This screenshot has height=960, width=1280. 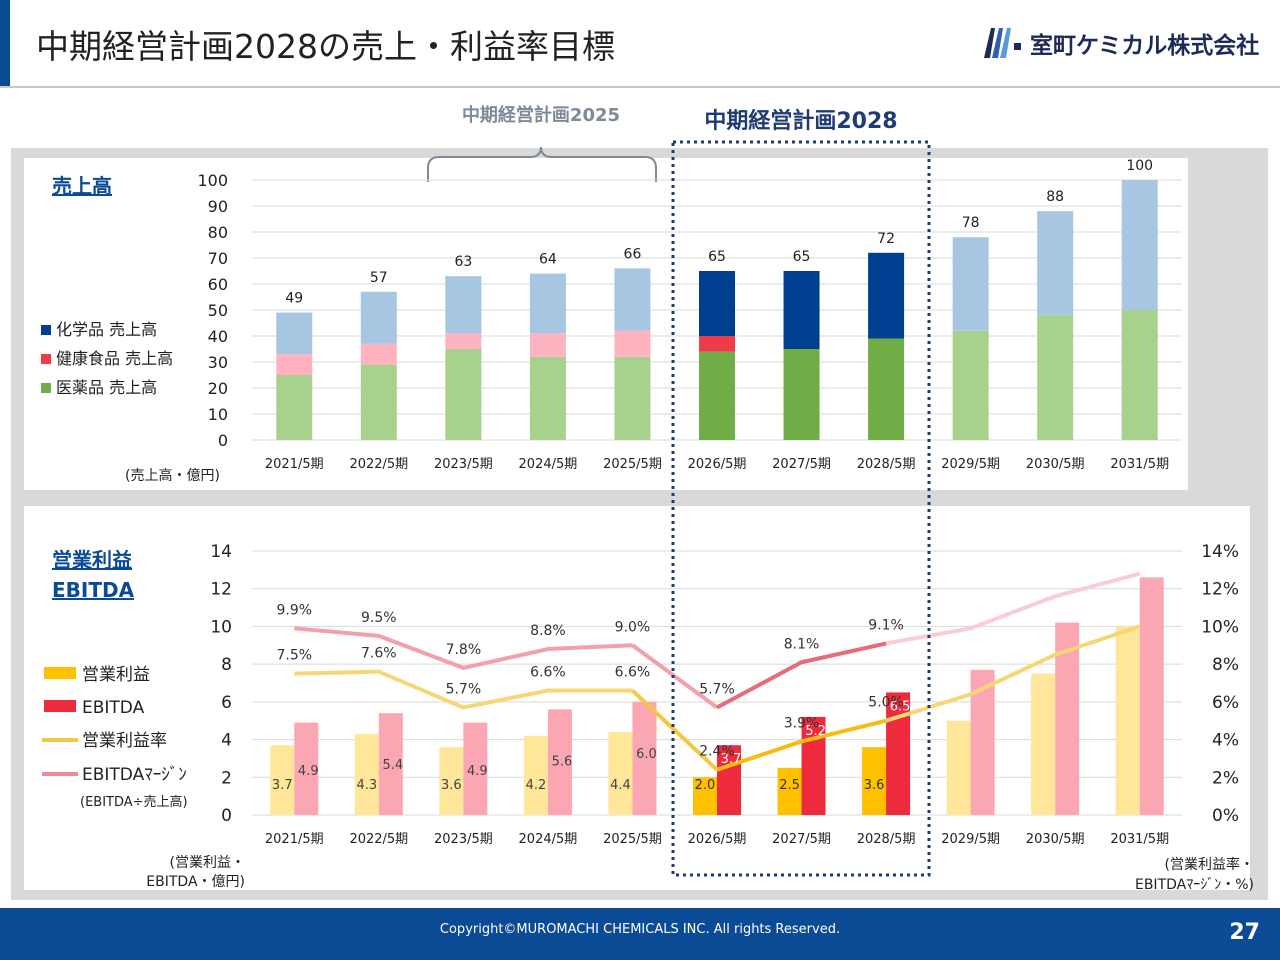 I want to click on sales-legend-label: 健康食品 売上高, so click(x=114, y=358).